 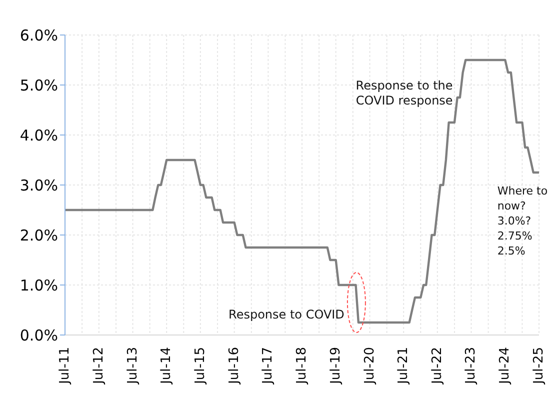 What do you see at coordinates (39, 135) in the screenshot?
I see `y-tick-label: 4.0%` at bounding box center [39, 135].